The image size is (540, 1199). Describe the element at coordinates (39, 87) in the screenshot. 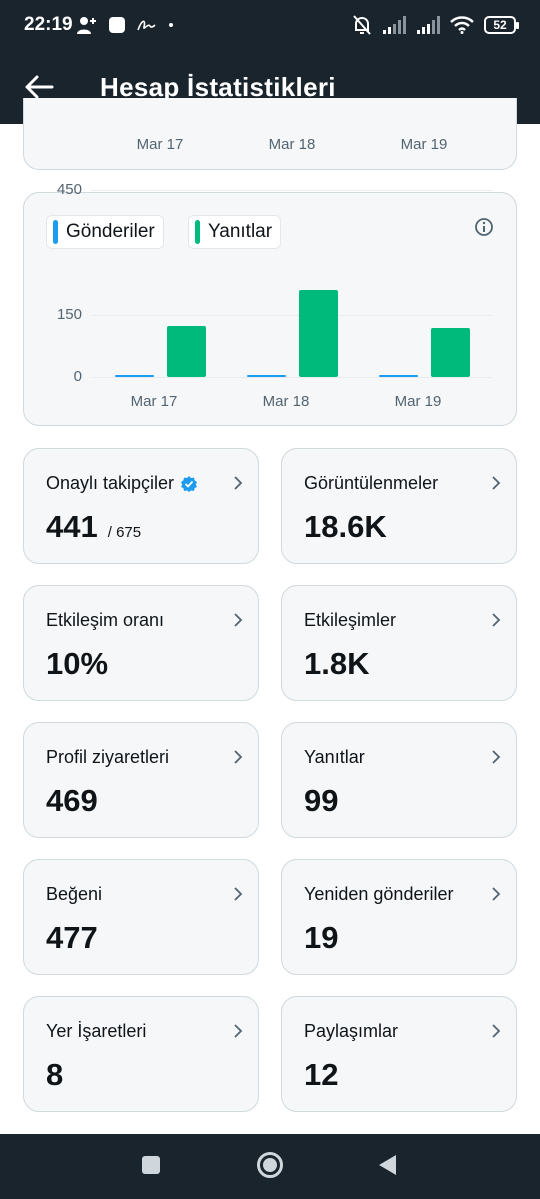

I see `arrow-left-icon` at that location.